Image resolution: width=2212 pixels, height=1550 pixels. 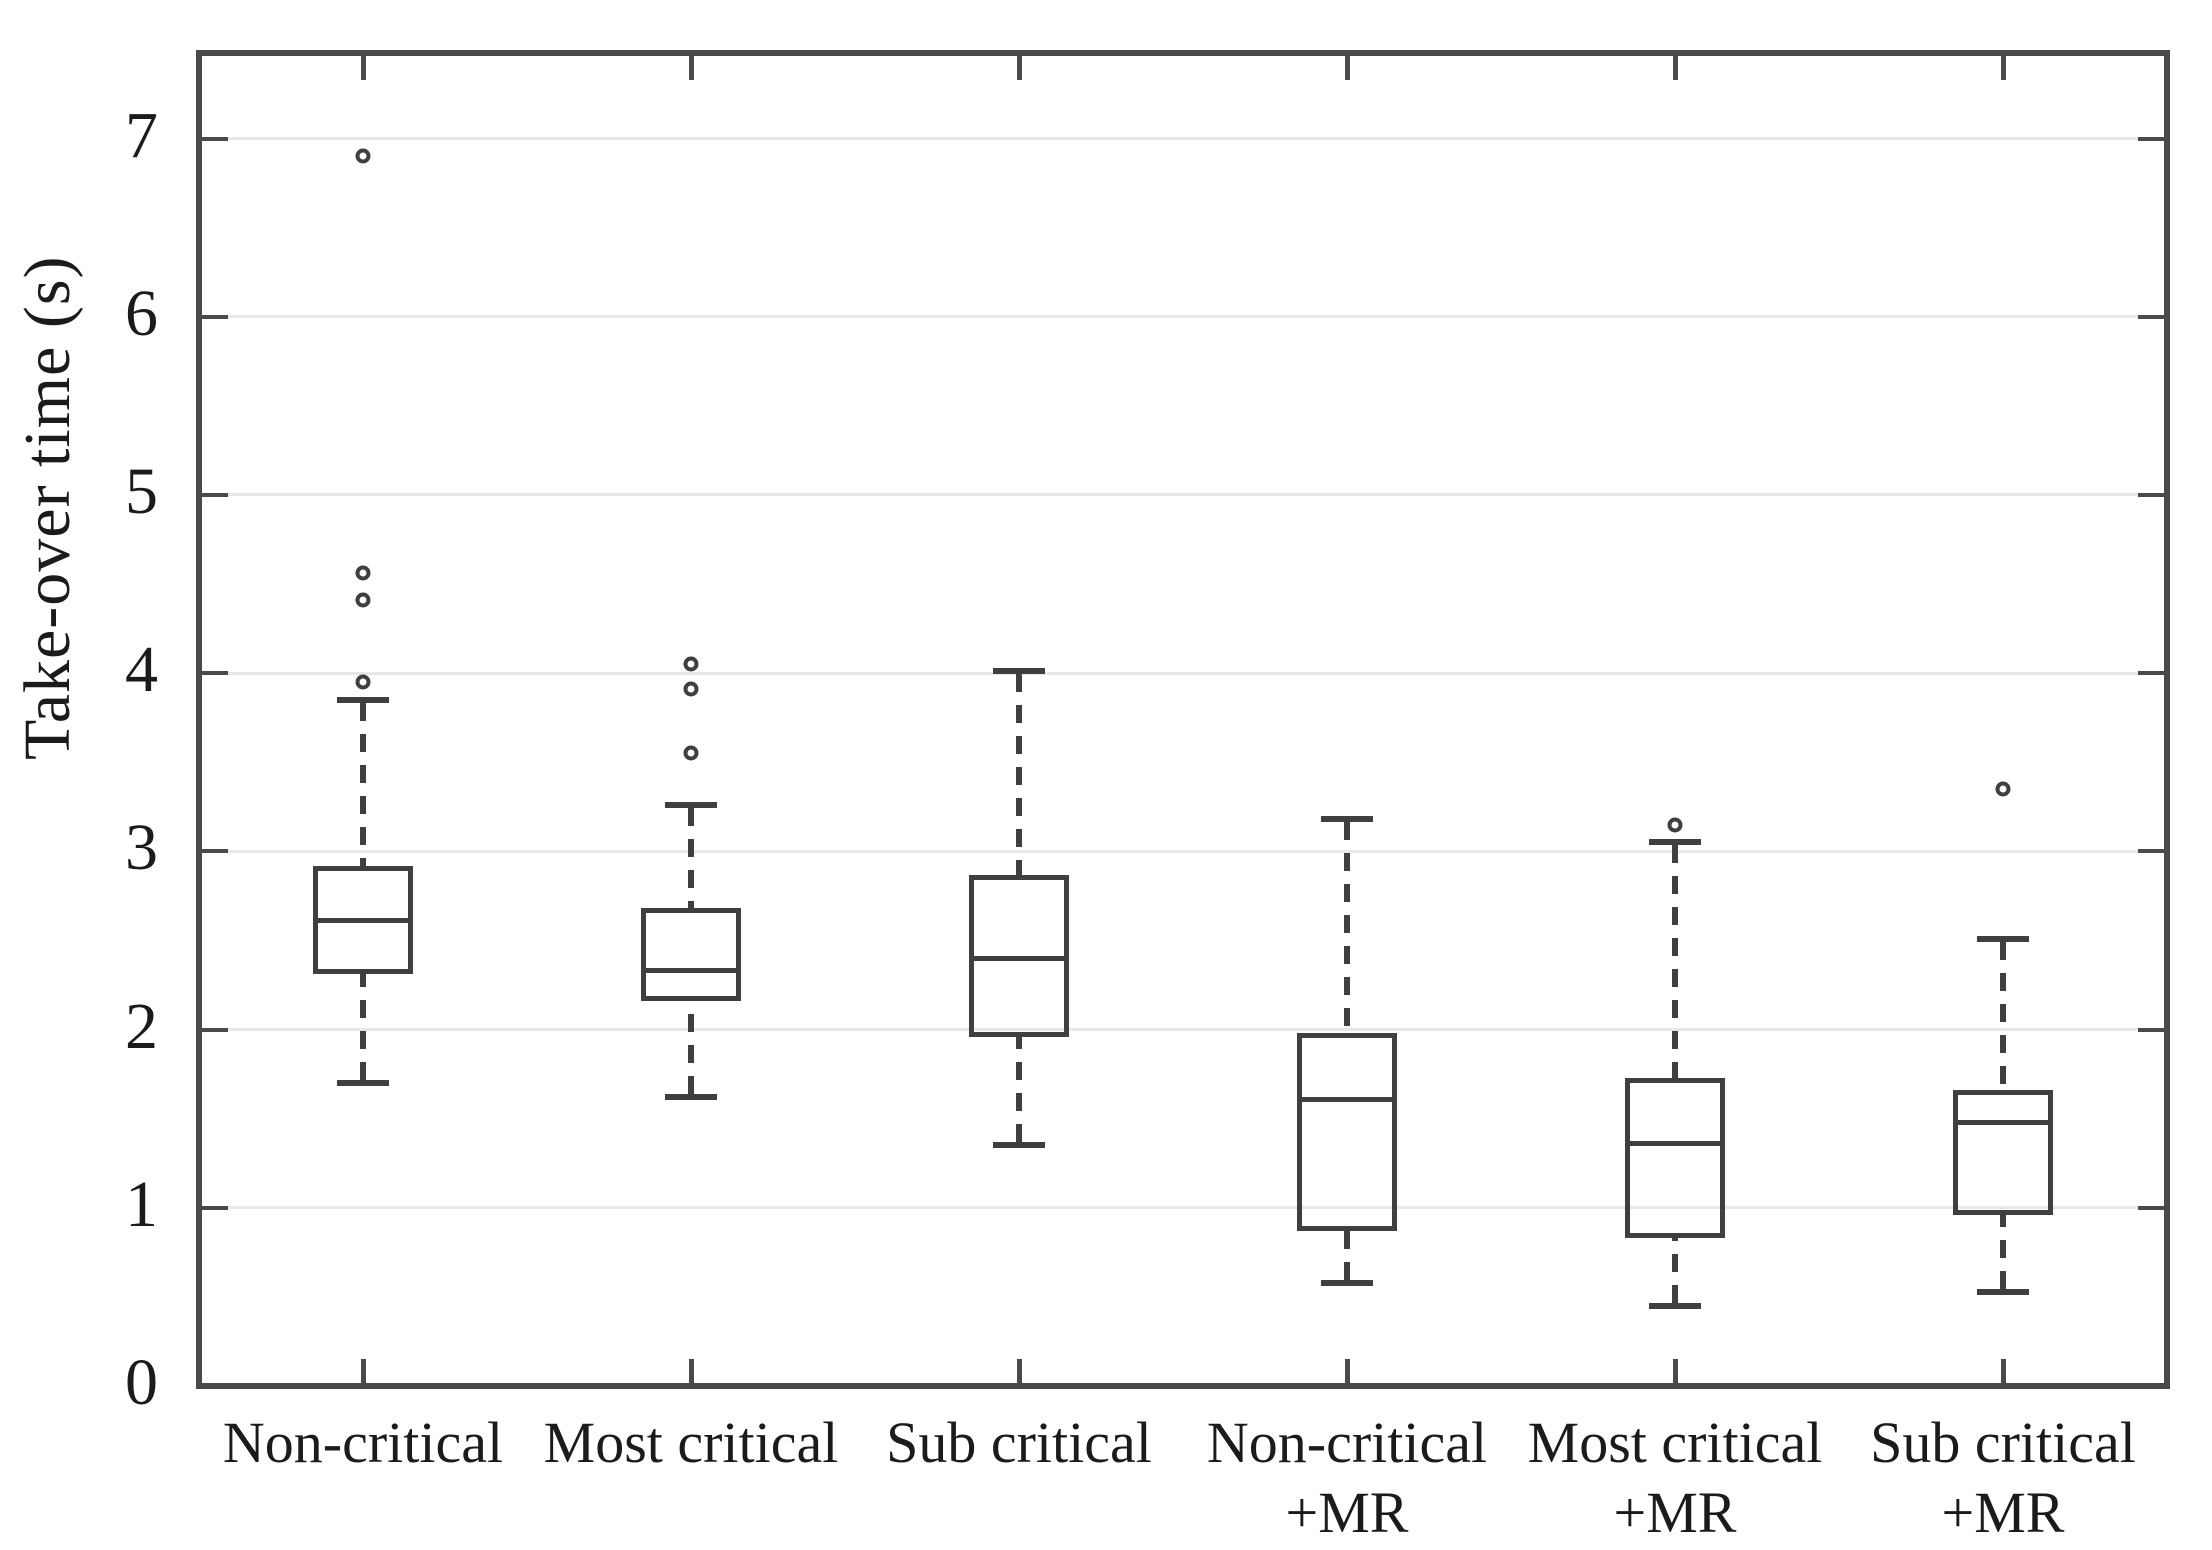 I want to click on x-tick-label: Sub critical +MR, so click(x=2003, y=1478).